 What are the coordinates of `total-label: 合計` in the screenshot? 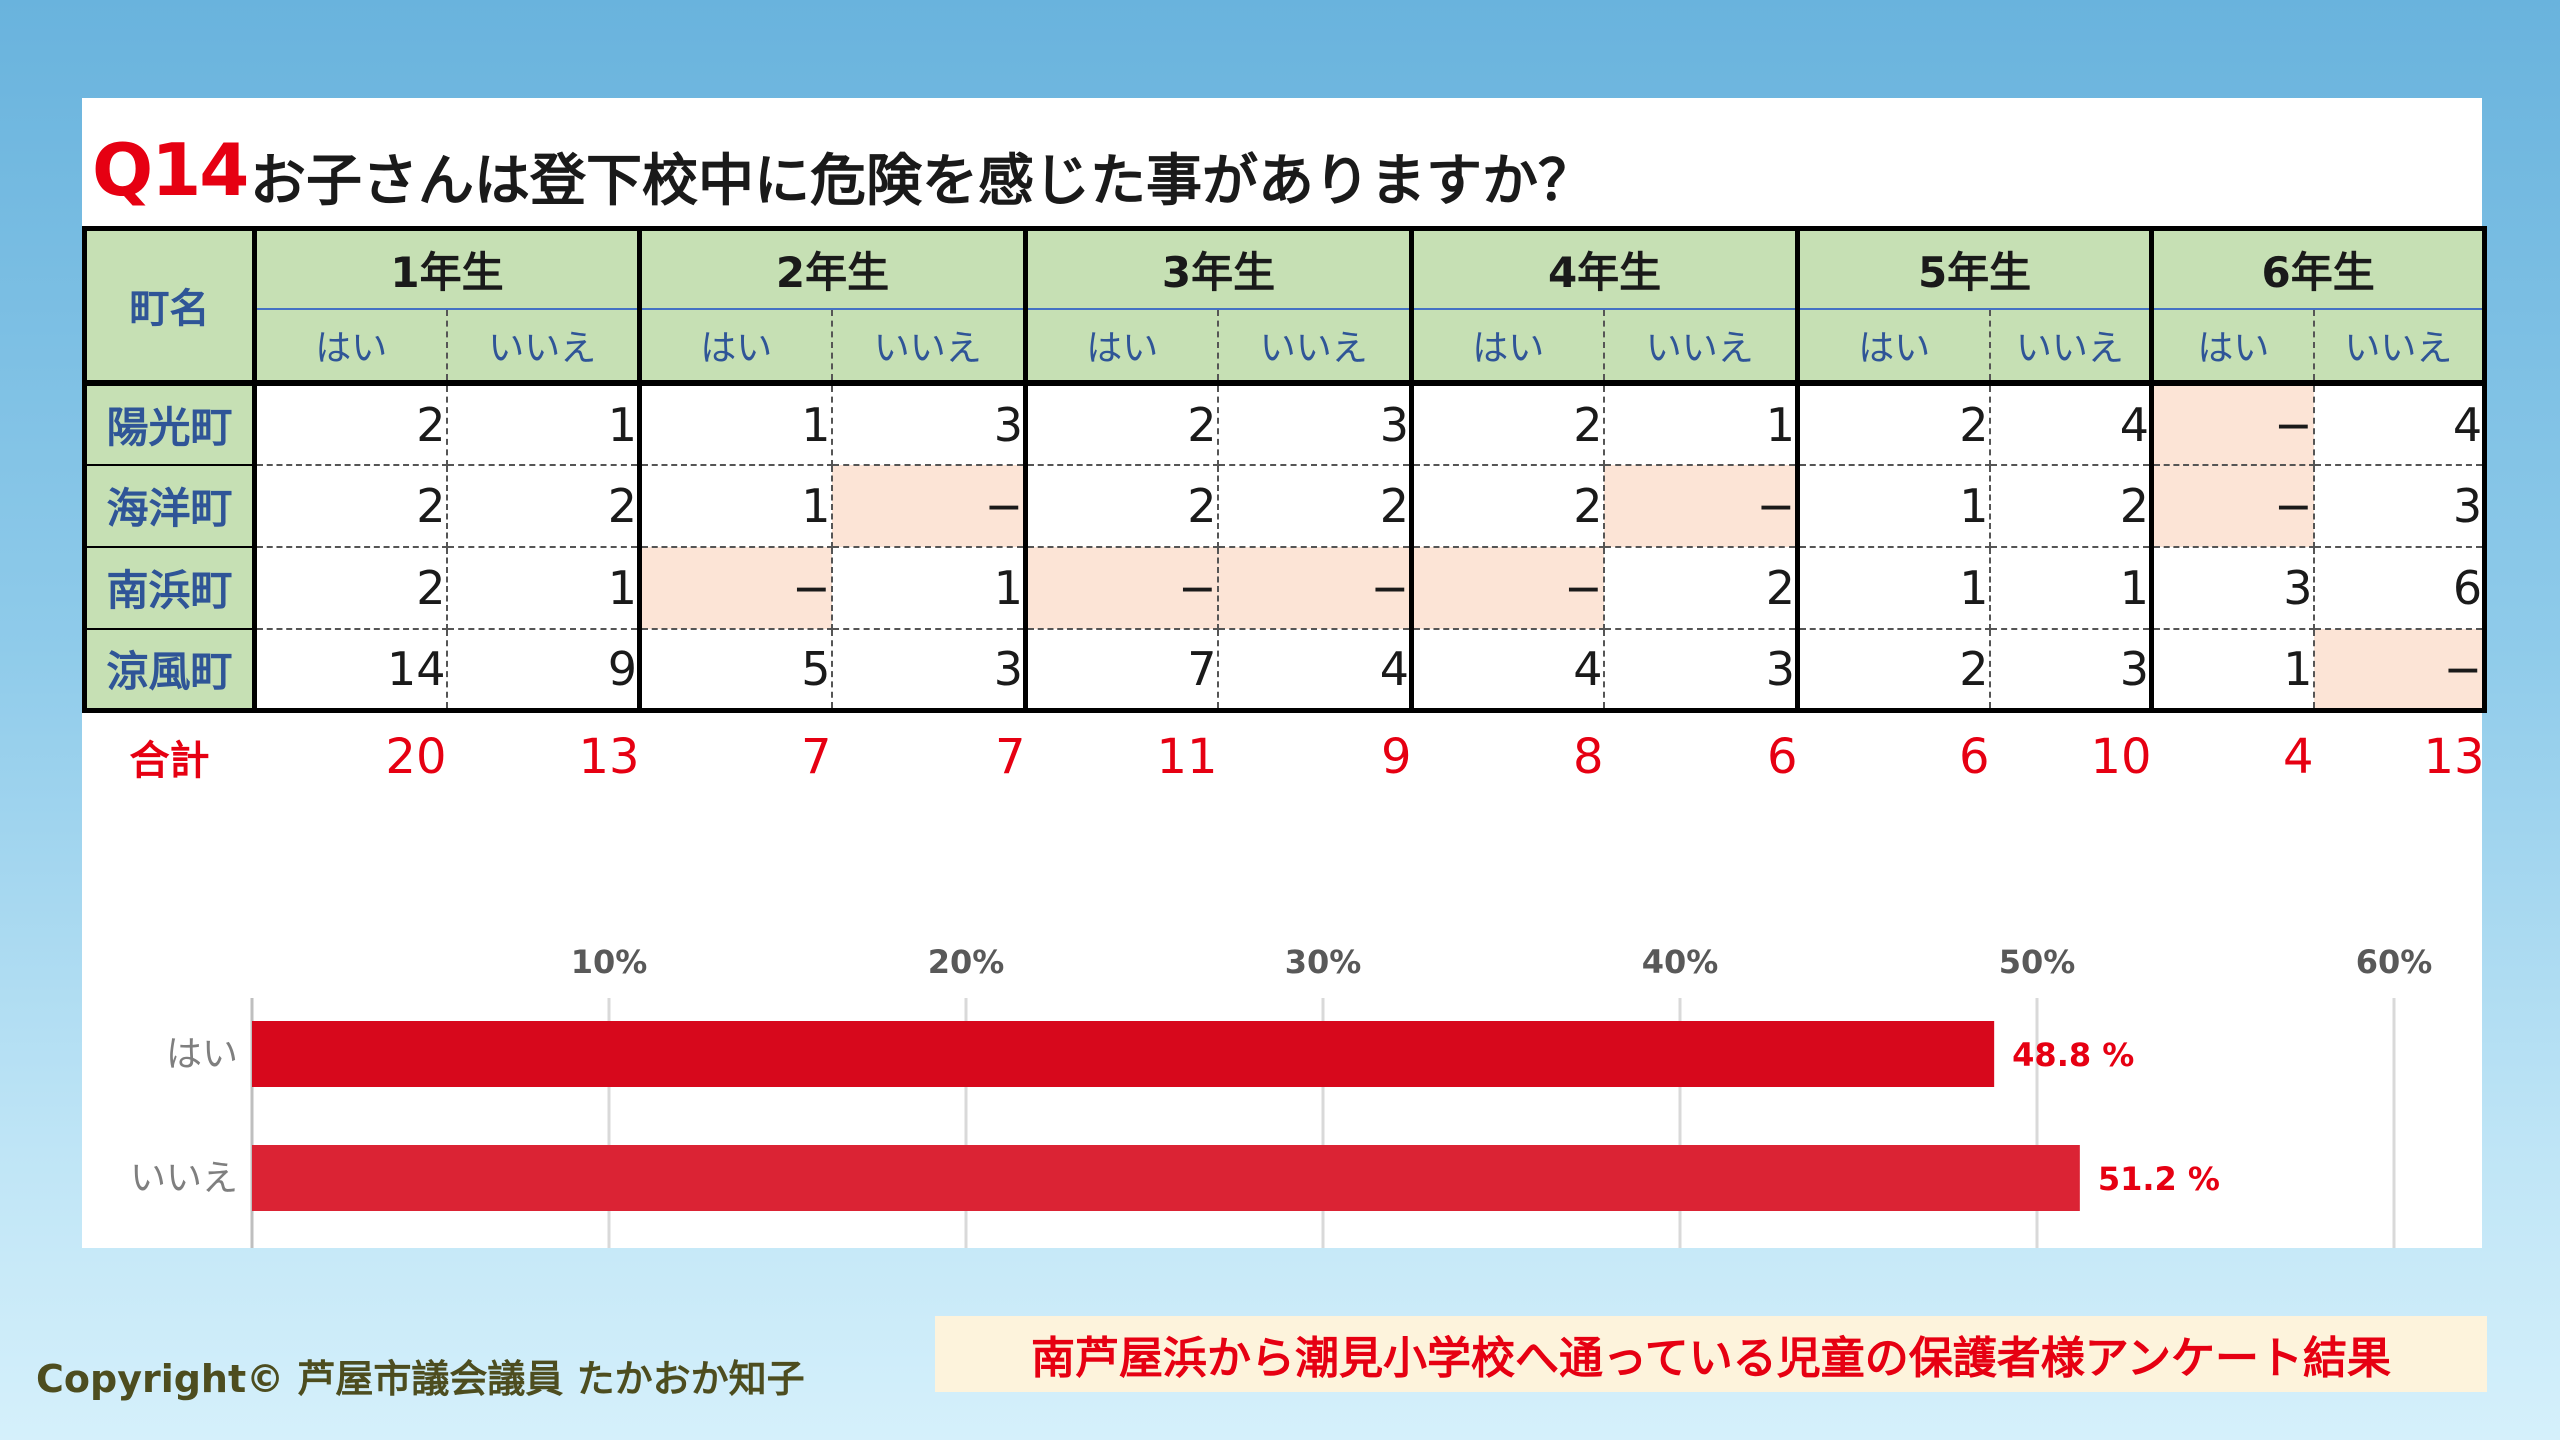 It's located at (169, 760).